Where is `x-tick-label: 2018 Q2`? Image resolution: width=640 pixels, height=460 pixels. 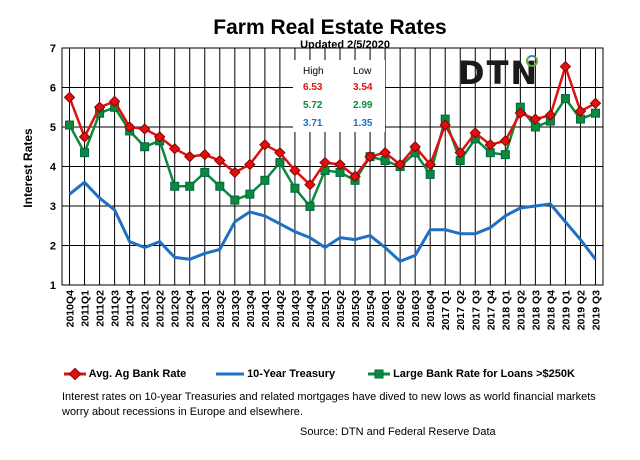 x-tick-label: 2018 Q2 is located at coordinates (521, 310).